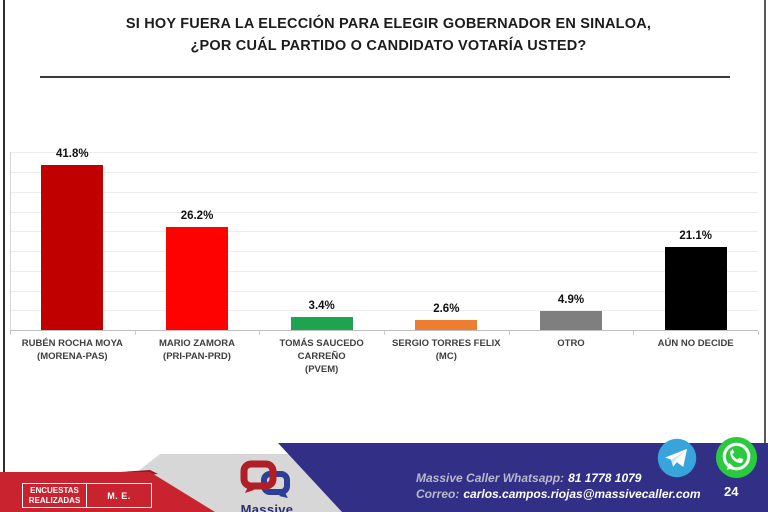 This screenshot has height=512, width=768. Describe the element at coordinates (4, 256) in the screenshot. I see `left-border` at that location.